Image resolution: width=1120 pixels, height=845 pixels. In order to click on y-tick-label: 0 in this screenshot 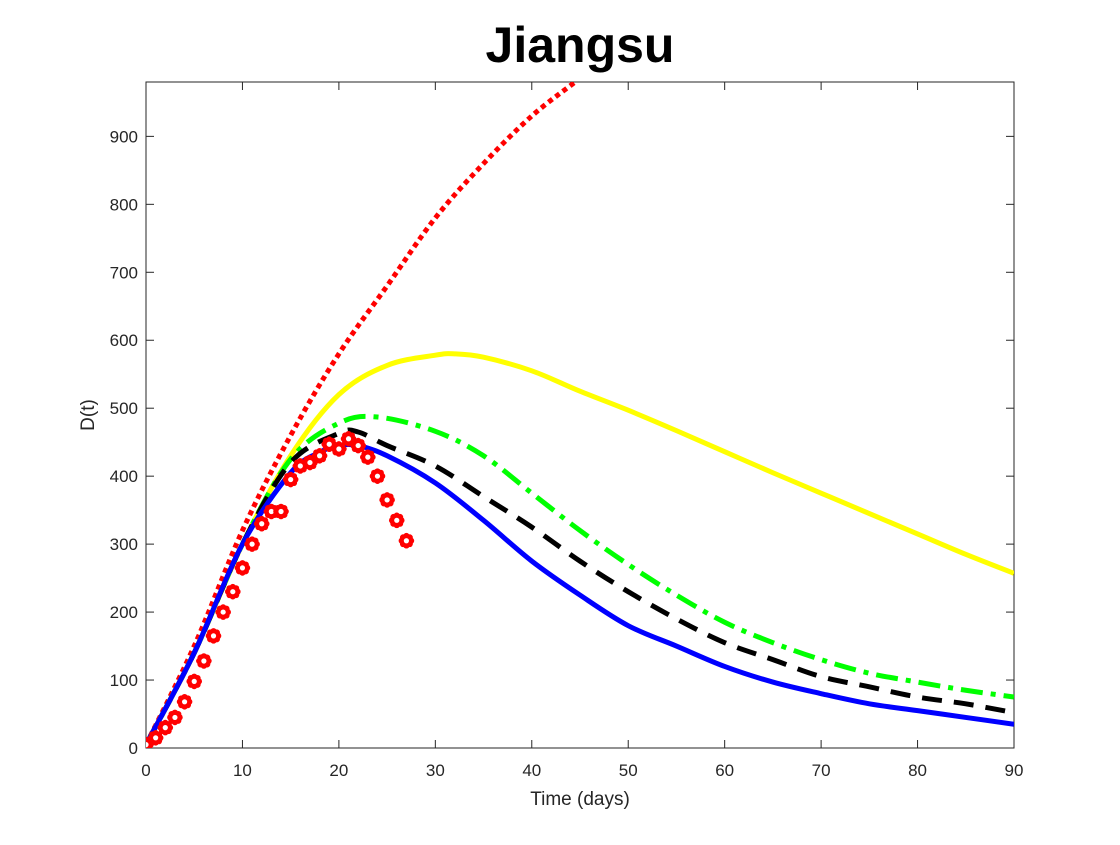, I will do `click(133, 748)`.